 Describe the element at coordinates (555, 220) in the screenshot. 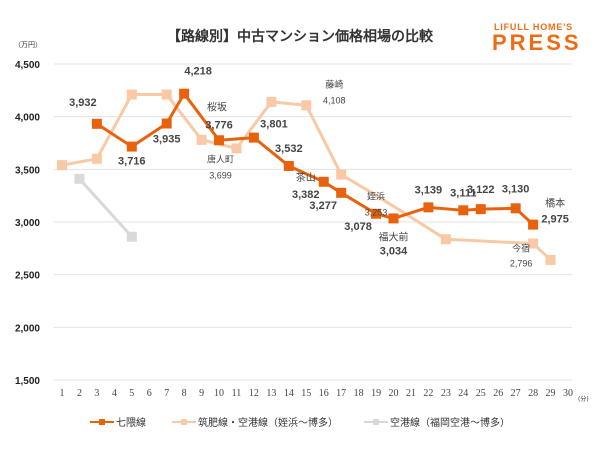

I see `data-label: 2,975` at that location.